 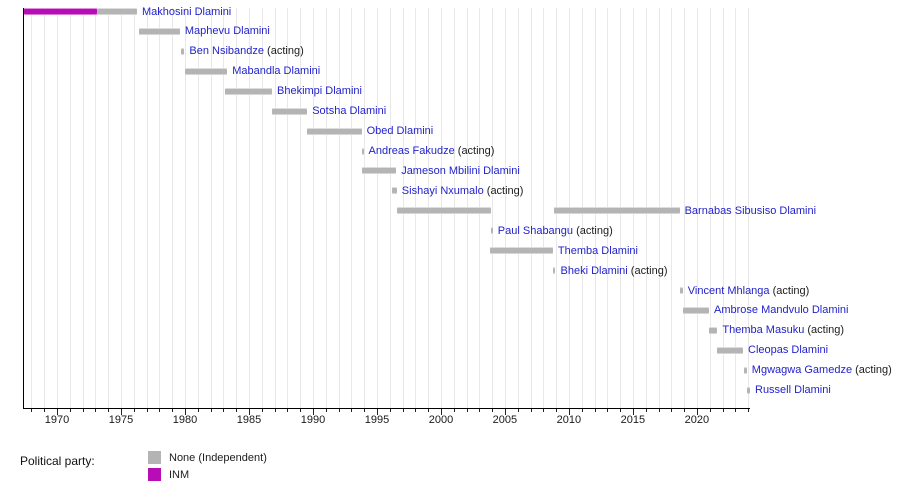 I want to click on person-name: Sishayi Nxumalo, so click(x=442, y=190).